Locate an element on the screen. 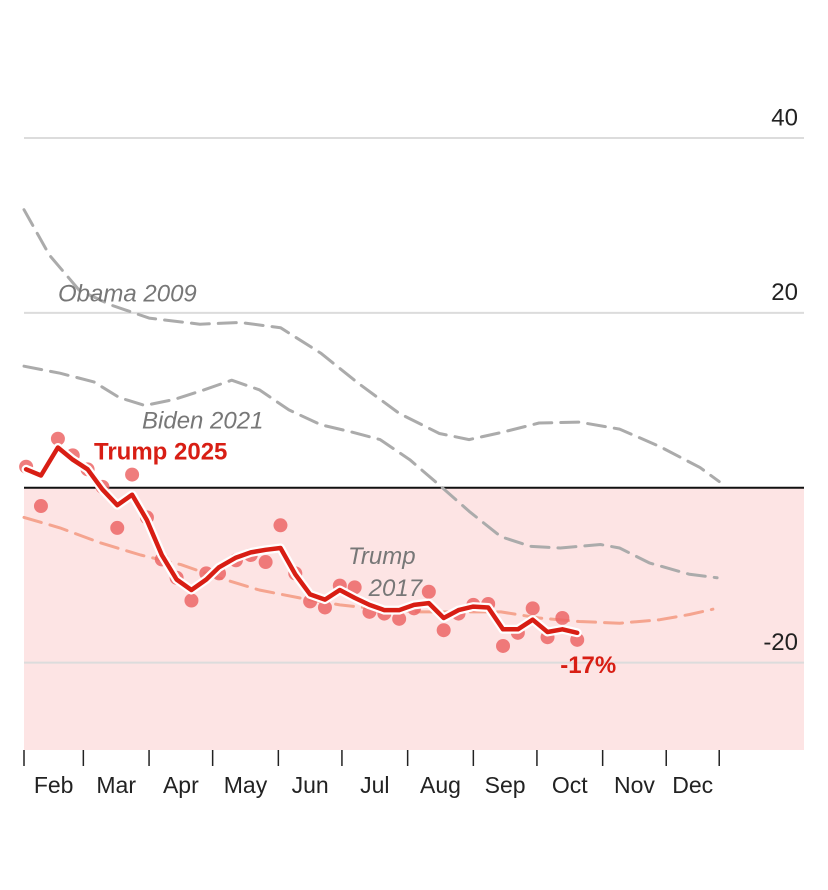  y-tick-label: 40 is located at coordinates (784, 117).